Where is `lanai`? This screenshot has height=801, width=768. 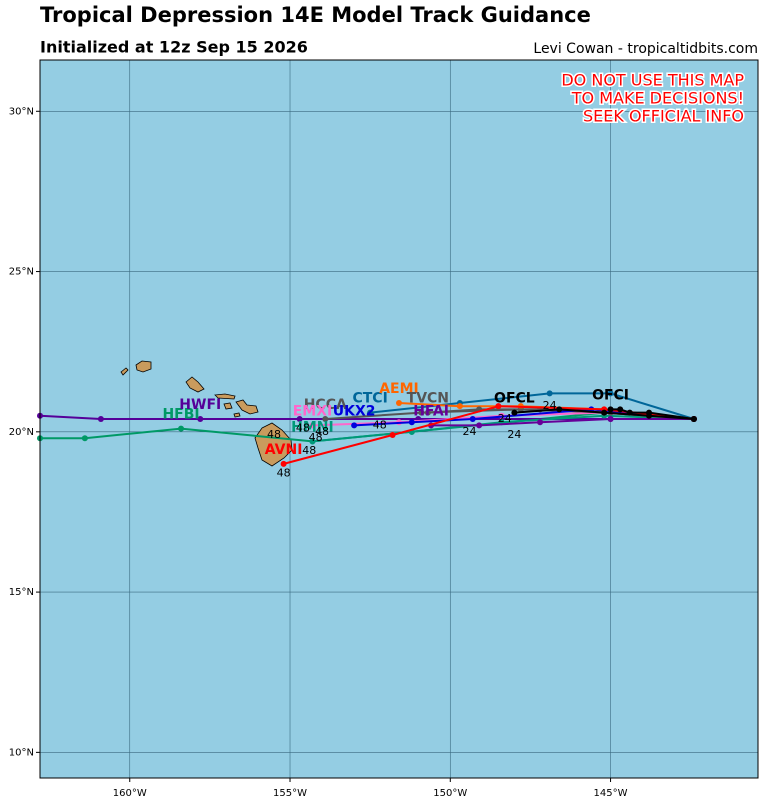
lanai is located at coordinates (228, 406).